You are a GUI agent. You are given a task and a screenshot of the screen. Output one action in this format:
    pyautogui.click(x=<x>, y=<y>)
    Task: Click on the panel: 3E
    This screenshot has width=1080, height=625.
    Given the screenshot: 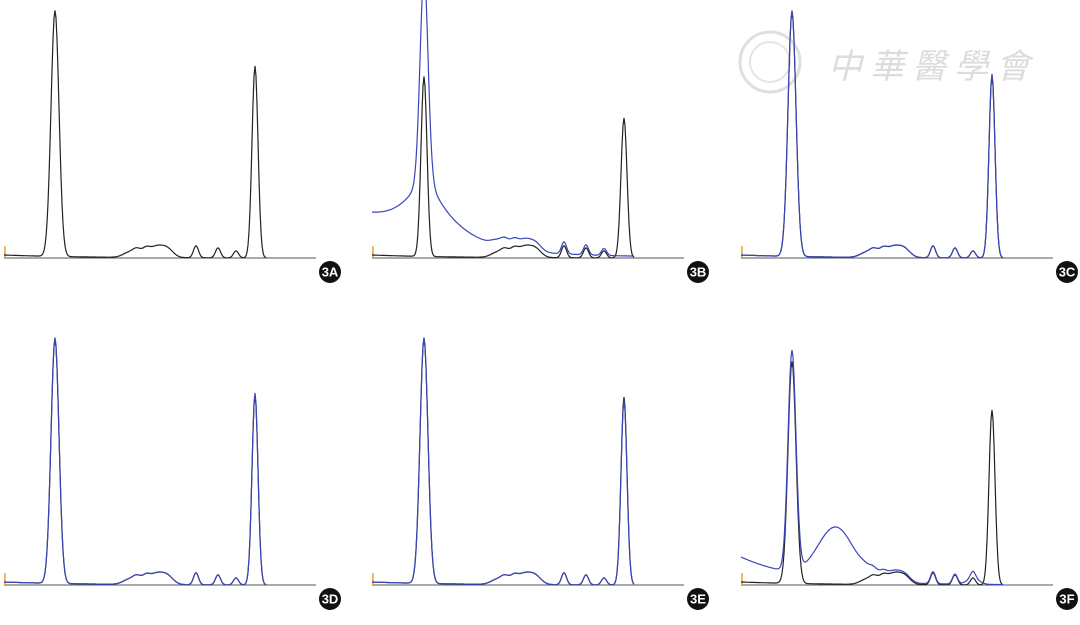 What is the action you would take?
    pyautogui.click(x=540, y=473)
    